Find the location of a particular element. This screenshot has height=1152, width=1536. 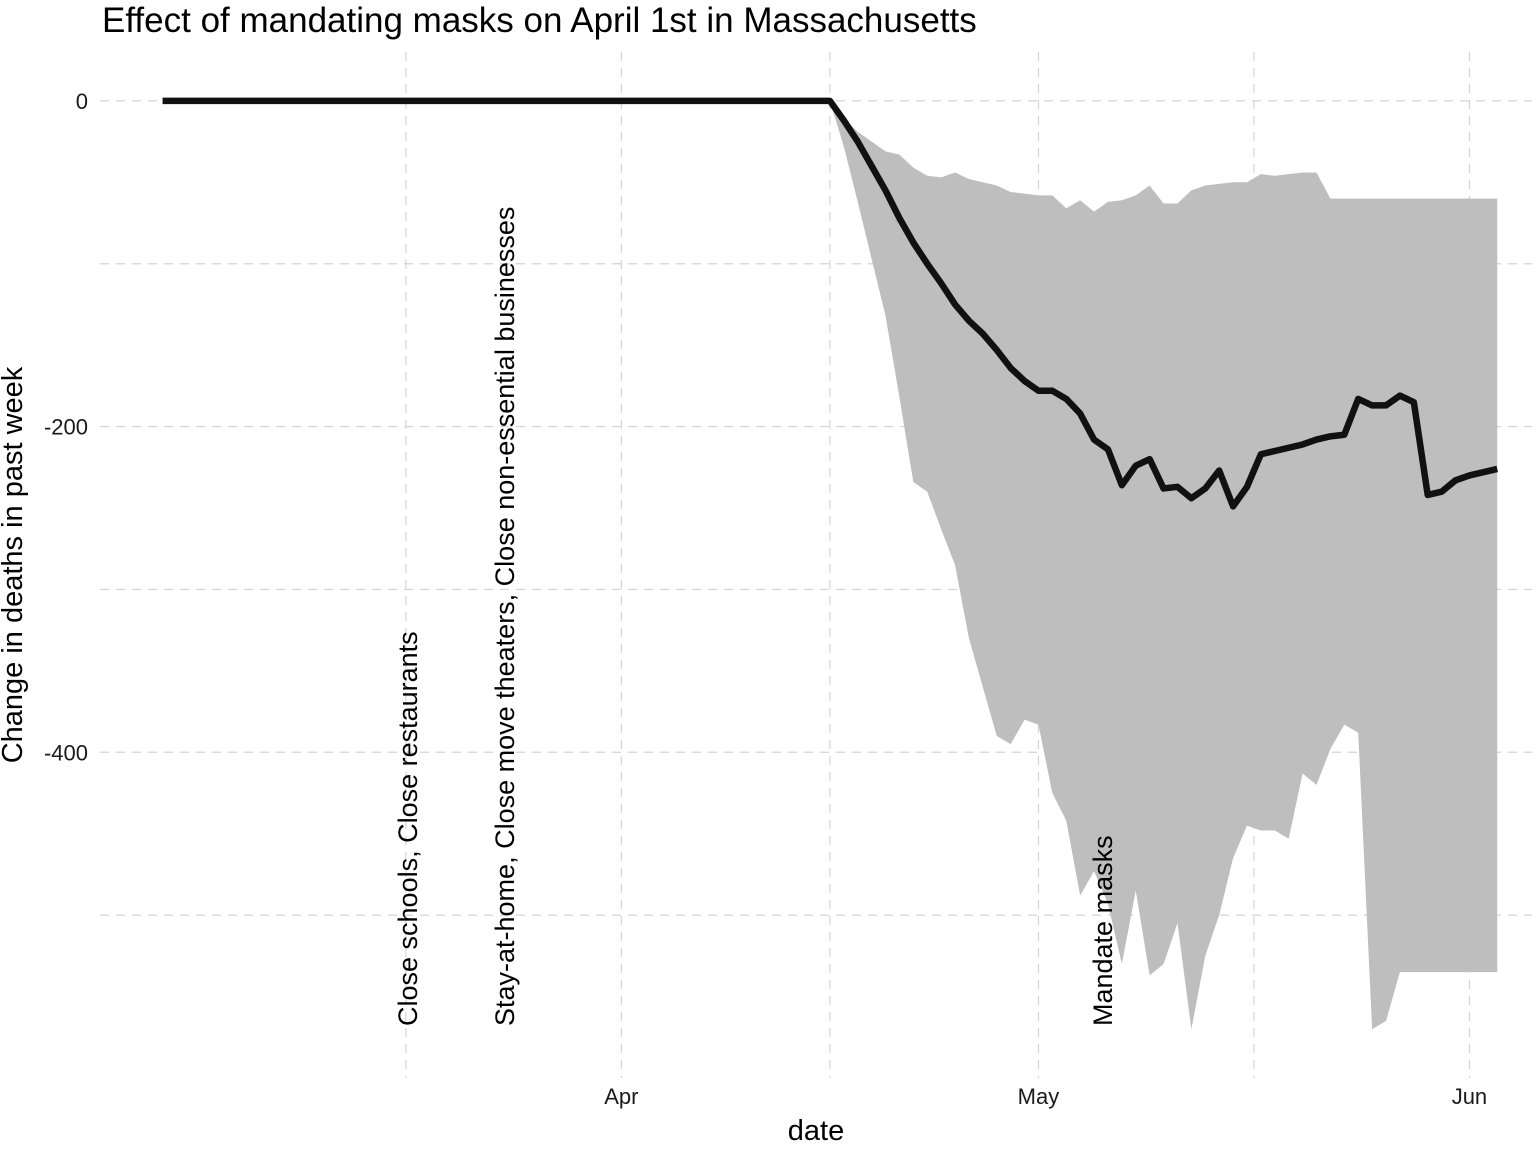

x-tick-label: Apr is located at coordinates (621, 1096).